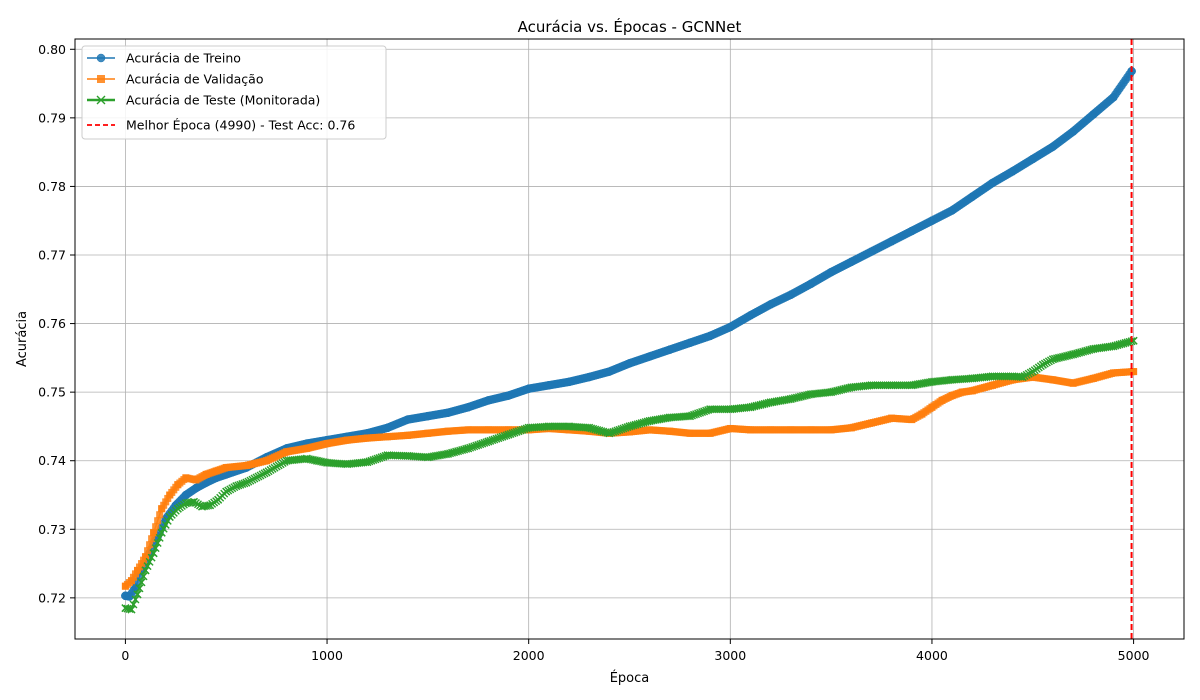  What do you see at coordinates (52, 255) in the screenshot?
I see `y-tick-label: 0.77` at bounding box center [52, 255].